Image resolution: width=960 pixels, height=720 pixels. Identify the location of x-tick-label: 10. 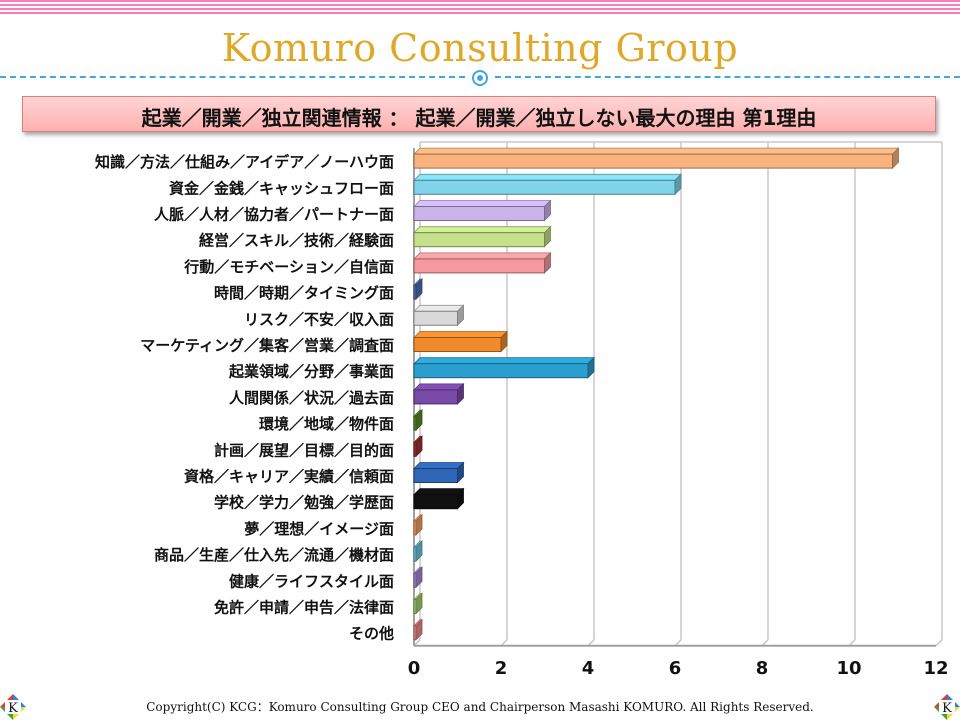
(848, 668).